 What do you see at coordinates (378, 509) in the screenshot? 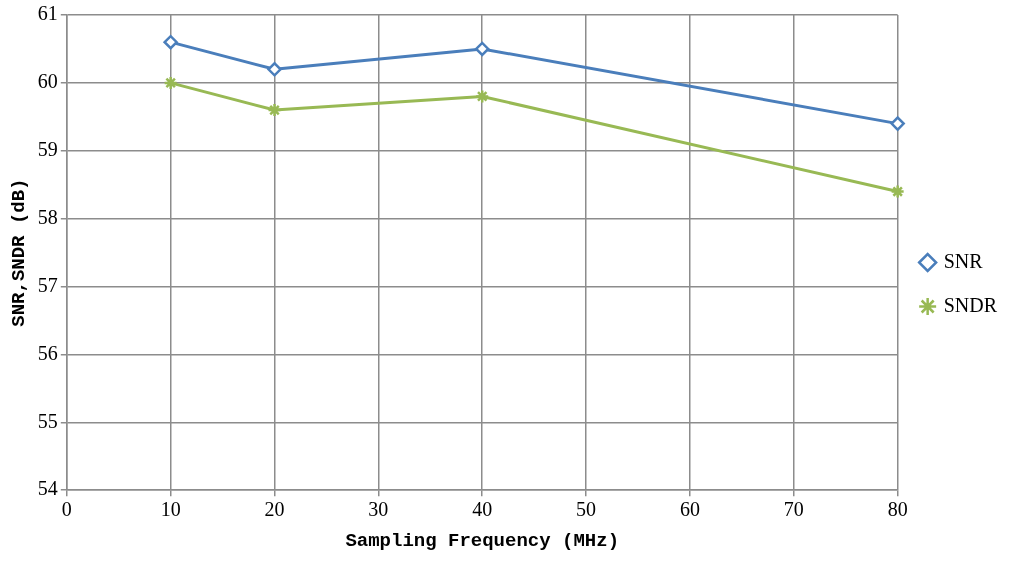
I see `x-tick-label: 30` at bounding box center [378, 509].